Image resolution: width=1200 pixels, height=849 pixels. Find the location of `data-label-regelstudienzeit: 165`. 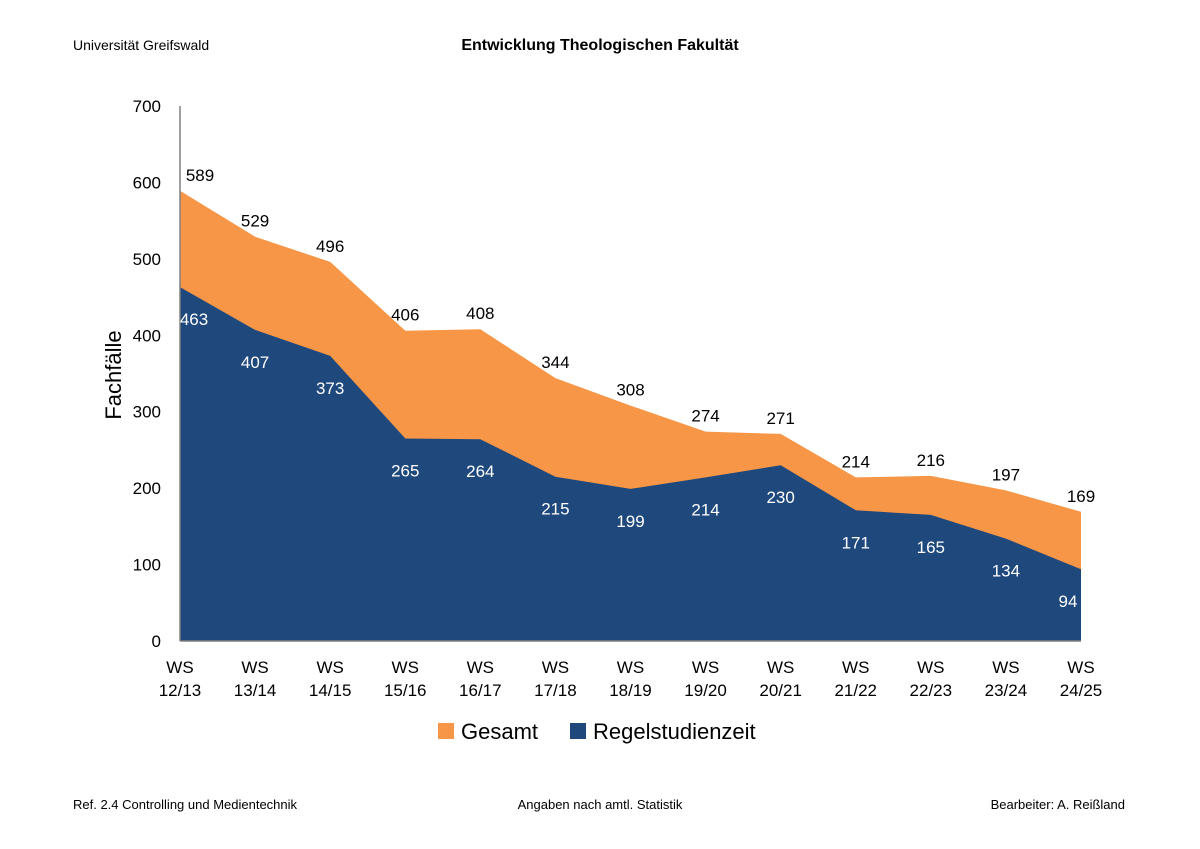

data-label-regelstudienzeit: 165 is located at coordinates (931, 547).